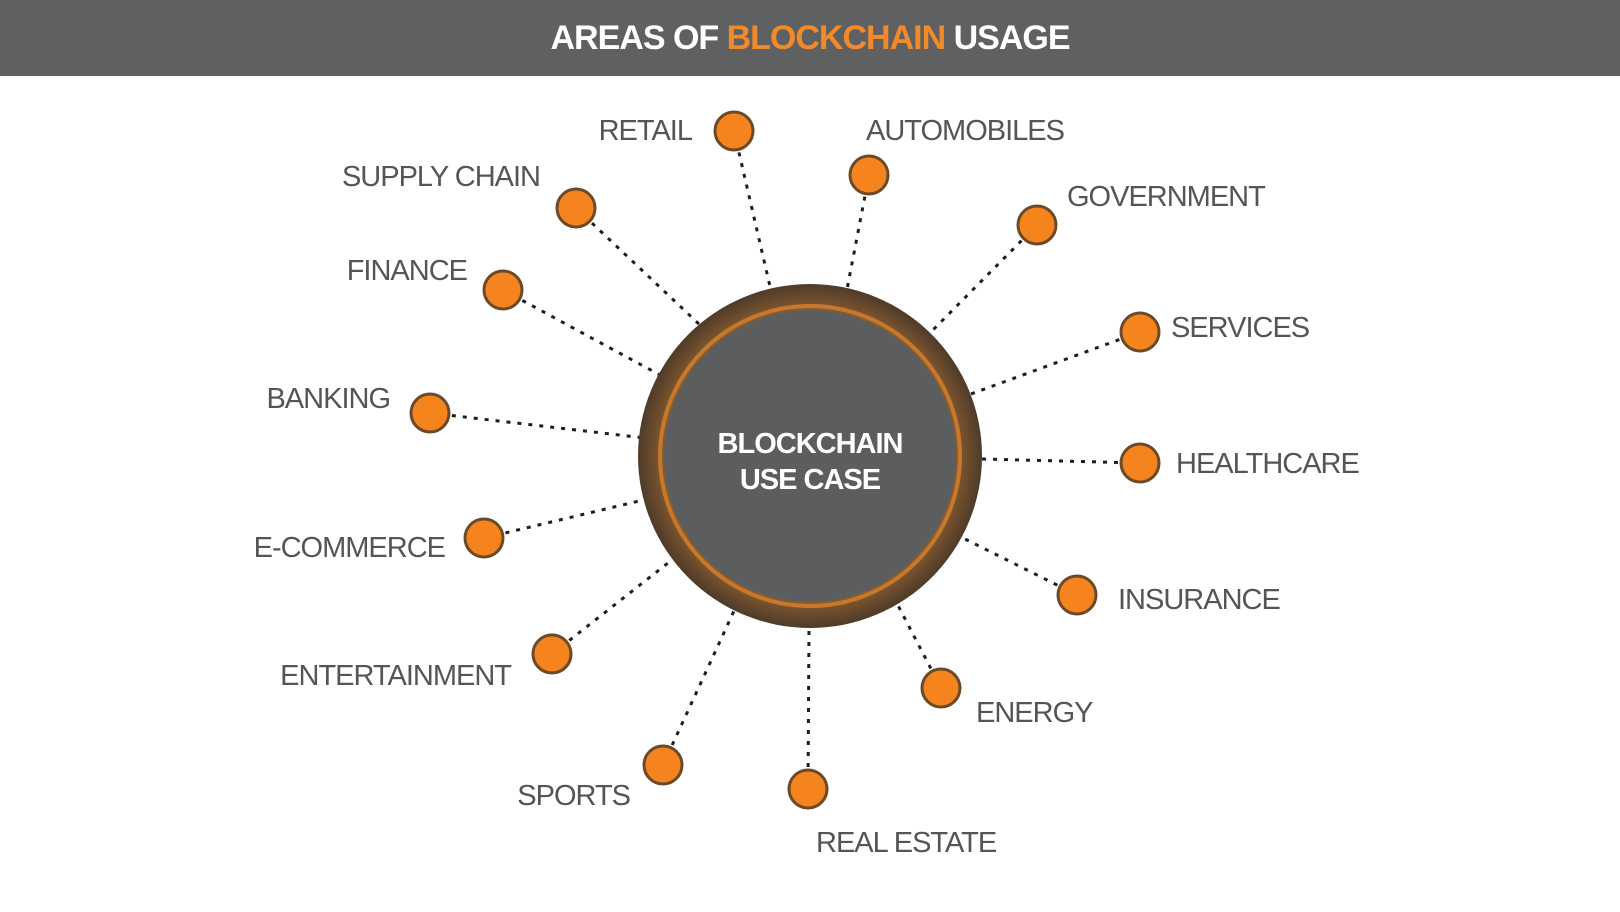 The width and height of the screenshot is (1620, 912). I want to click on connector-automobiles, so click(856, 240).